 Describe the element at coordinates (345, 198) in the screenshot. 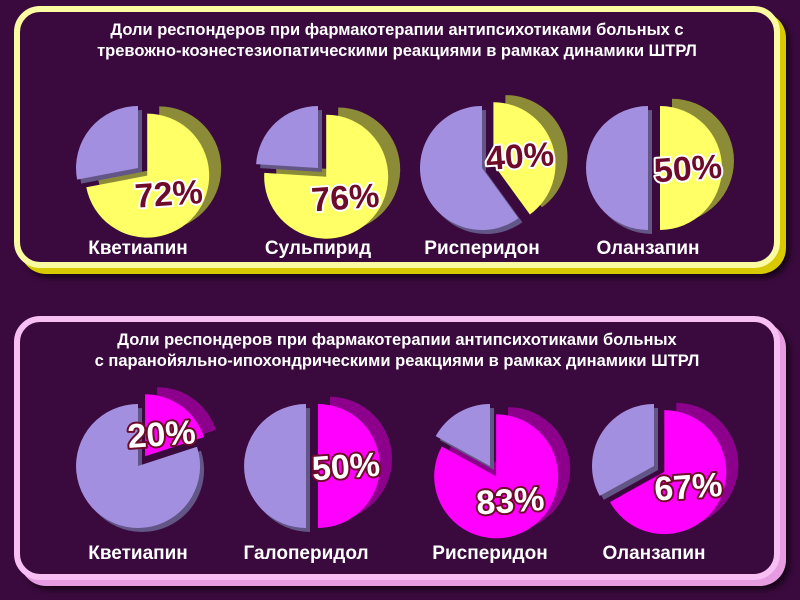

I see `pie-0-1-value-label: 76%` at that location.